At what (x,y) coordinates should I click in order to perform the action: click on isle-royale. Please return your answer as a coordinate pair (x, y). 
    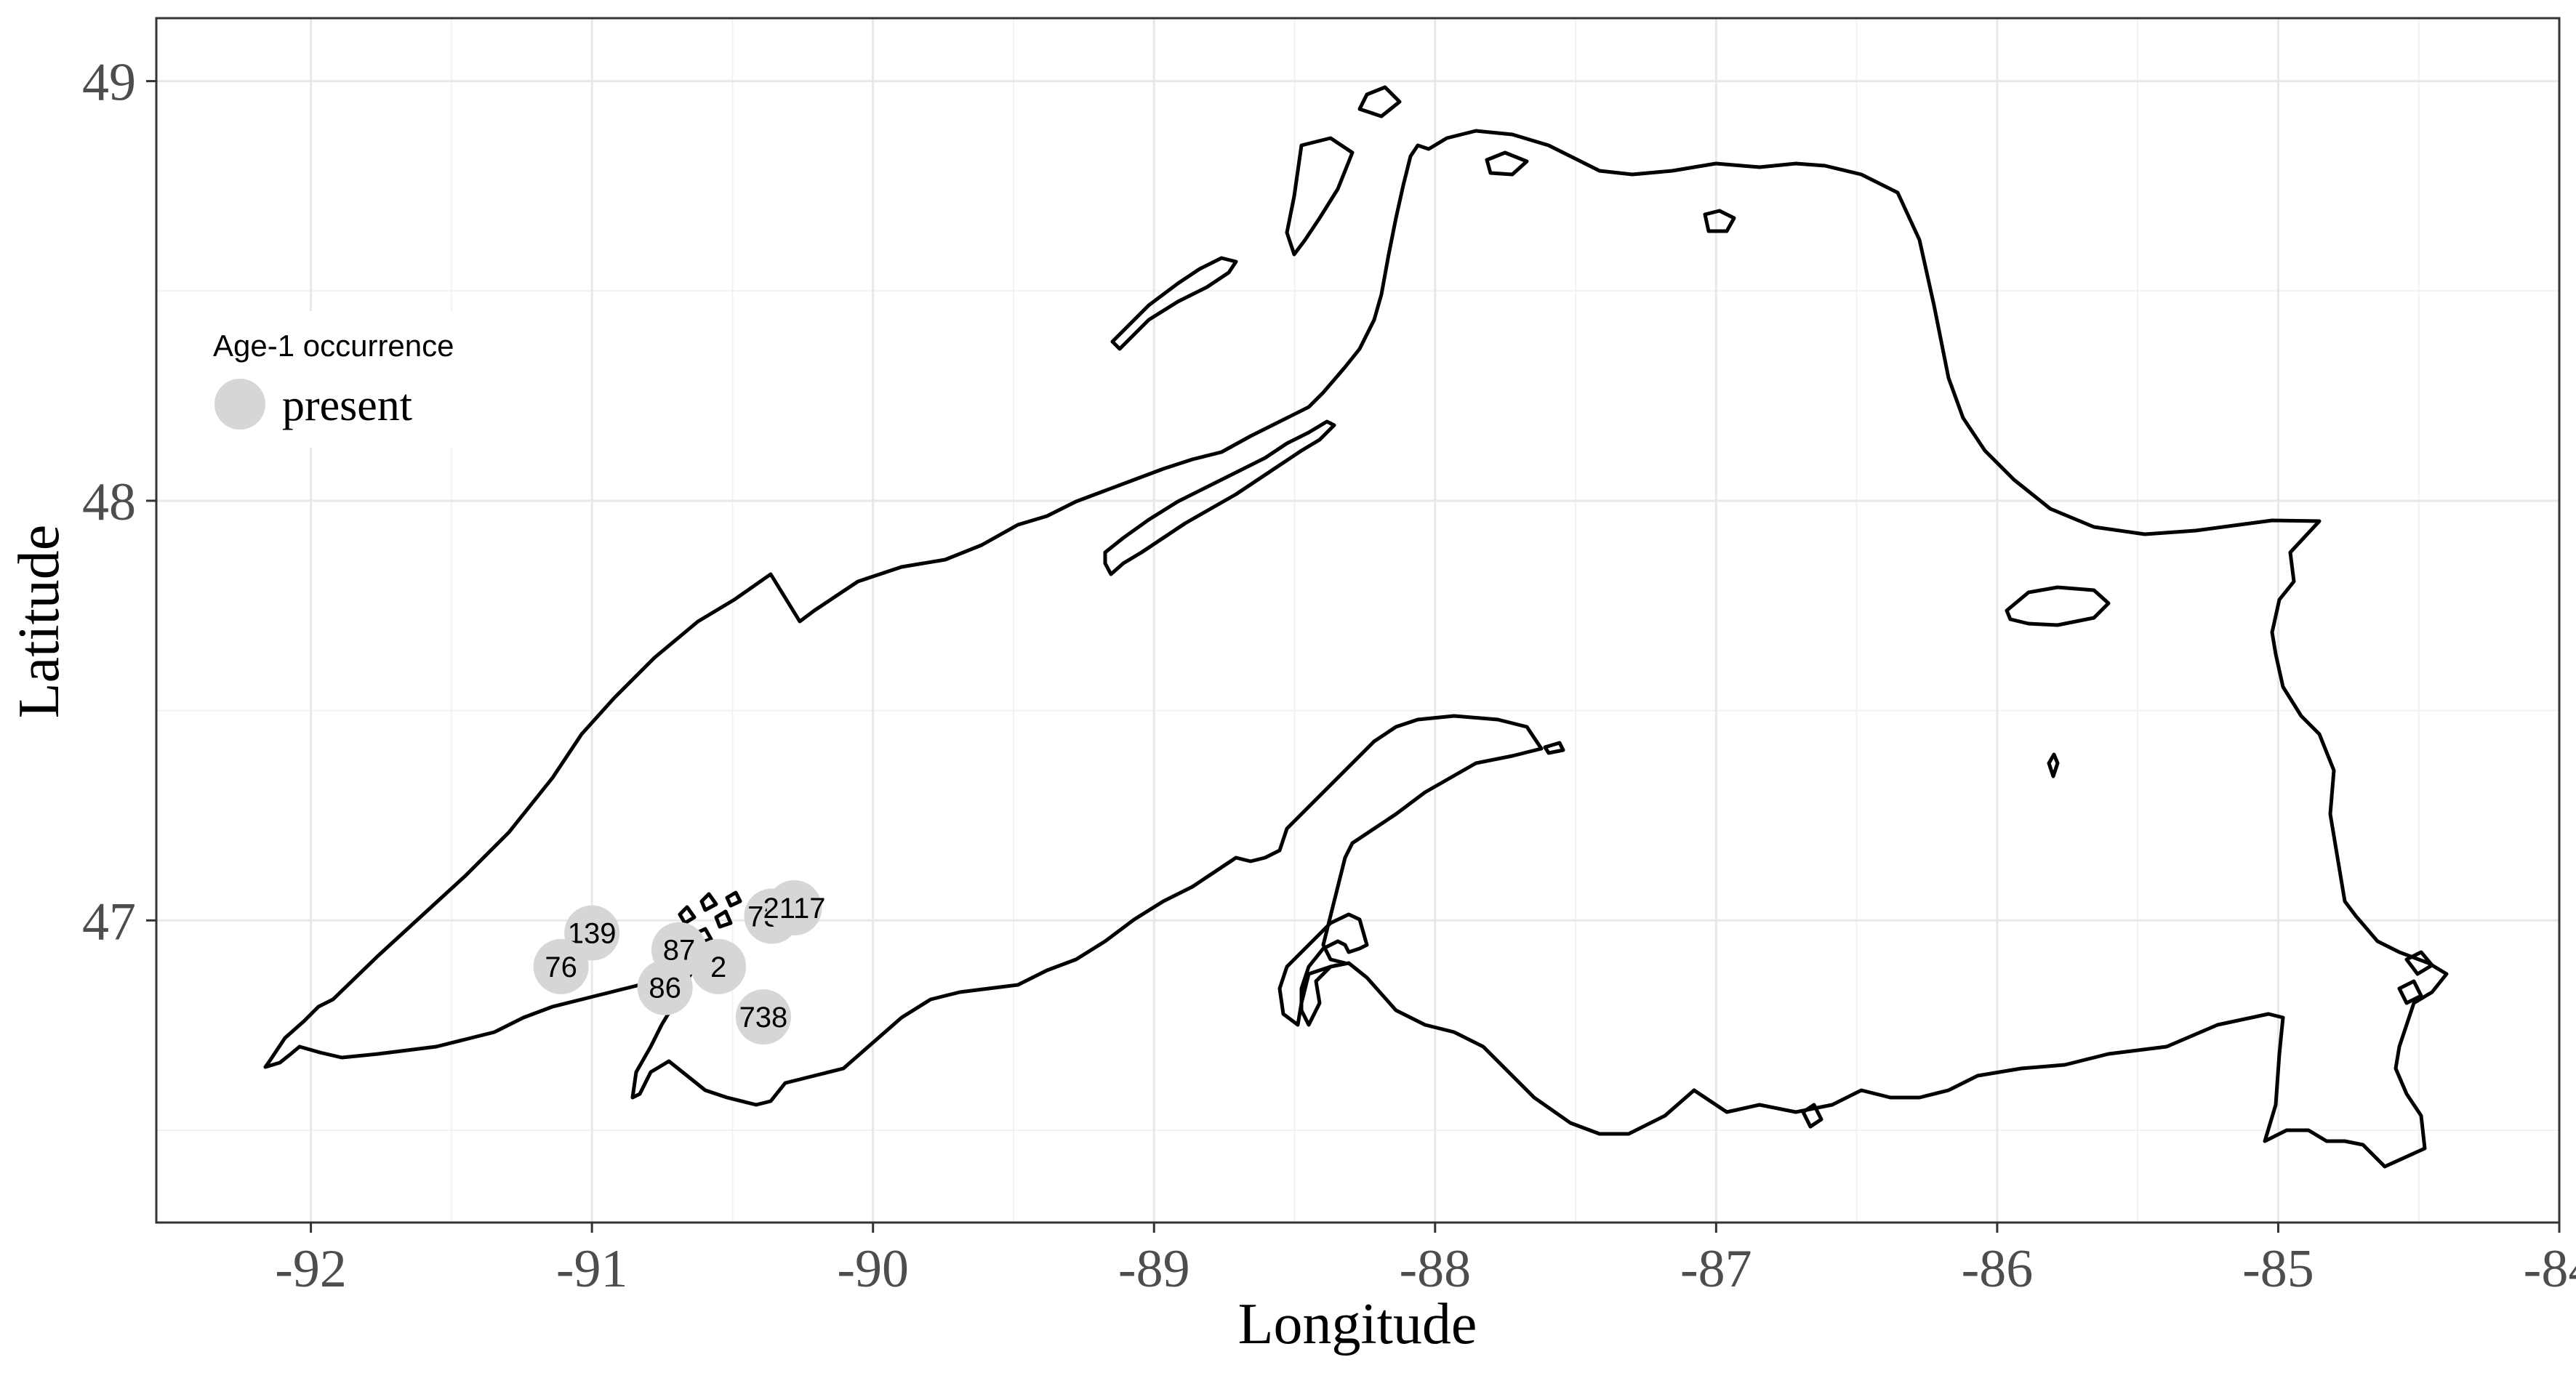
    Looking at the image, I should click on (1219, 497).